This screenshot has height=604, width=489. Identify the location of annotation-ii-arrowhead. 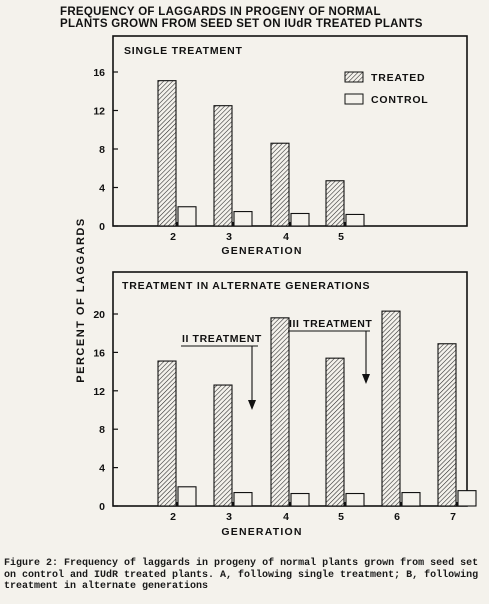
(252, 405).